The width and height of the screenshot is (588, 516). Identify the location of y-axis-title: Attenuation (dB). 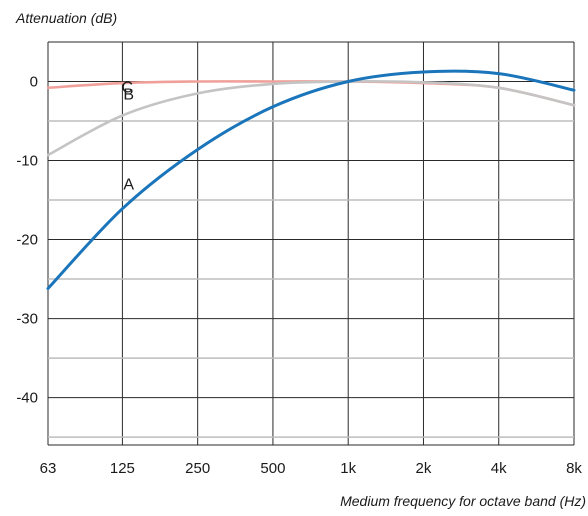
(66, 18).